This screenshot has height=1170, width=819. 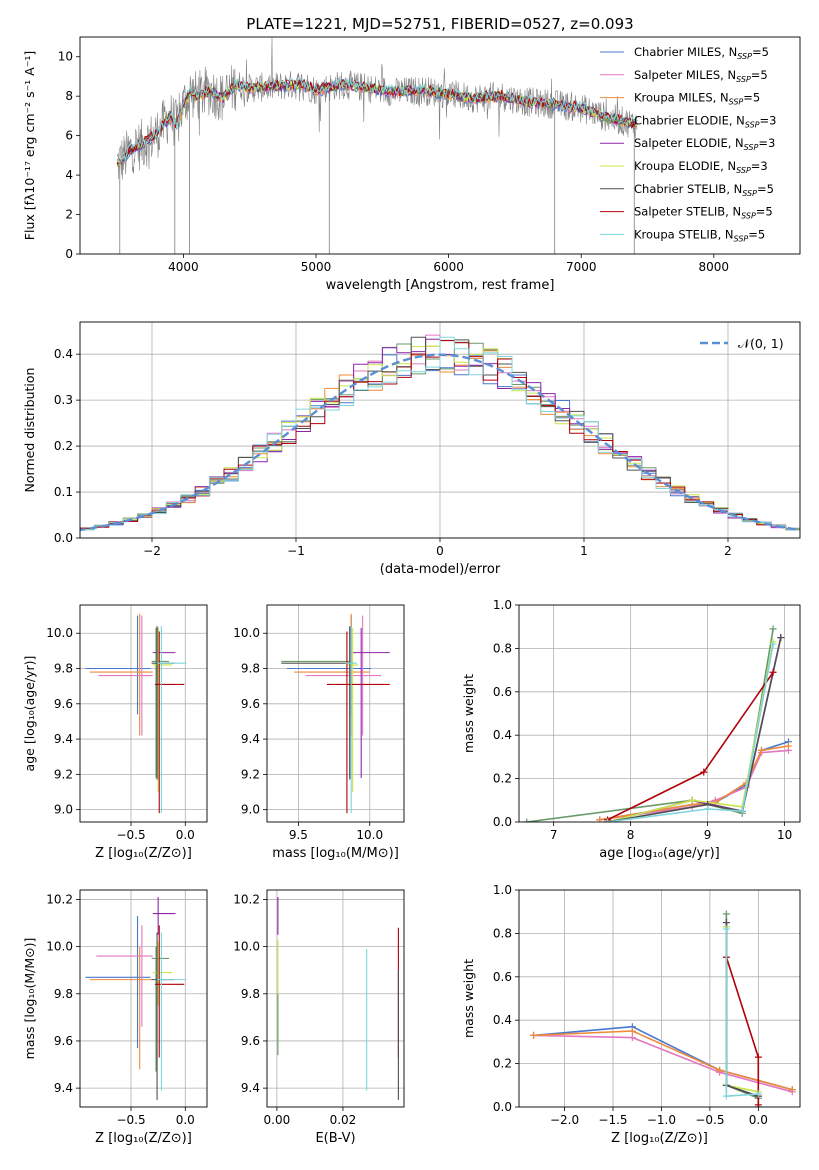 I want to click on x-axis-label: E(B-V), so click(x=335, y=1138).